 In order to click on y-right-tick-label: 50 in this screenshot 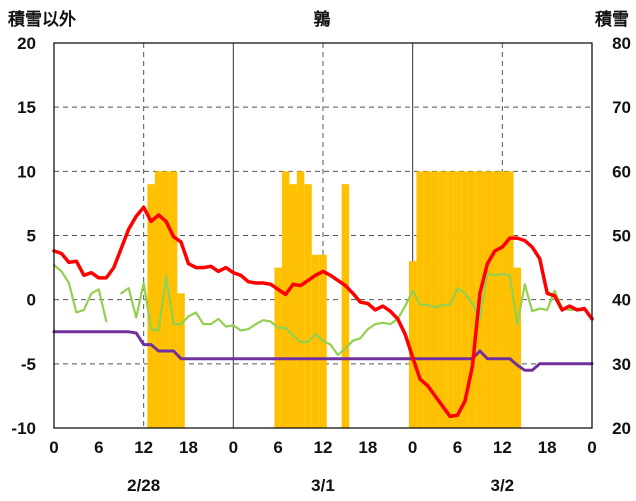, I will do `click(621, 236)`.